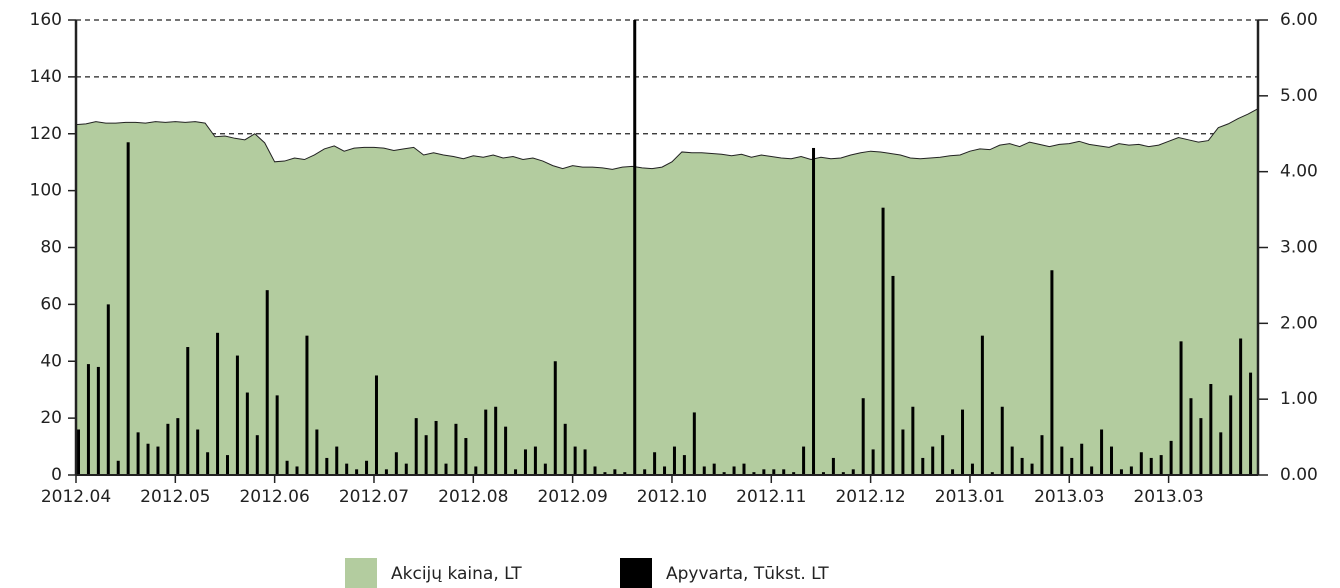  What do you see at coordinates (46, 77) in the screenshot?
I see `y-tick-label: 140` at bounding box center [46, 77].